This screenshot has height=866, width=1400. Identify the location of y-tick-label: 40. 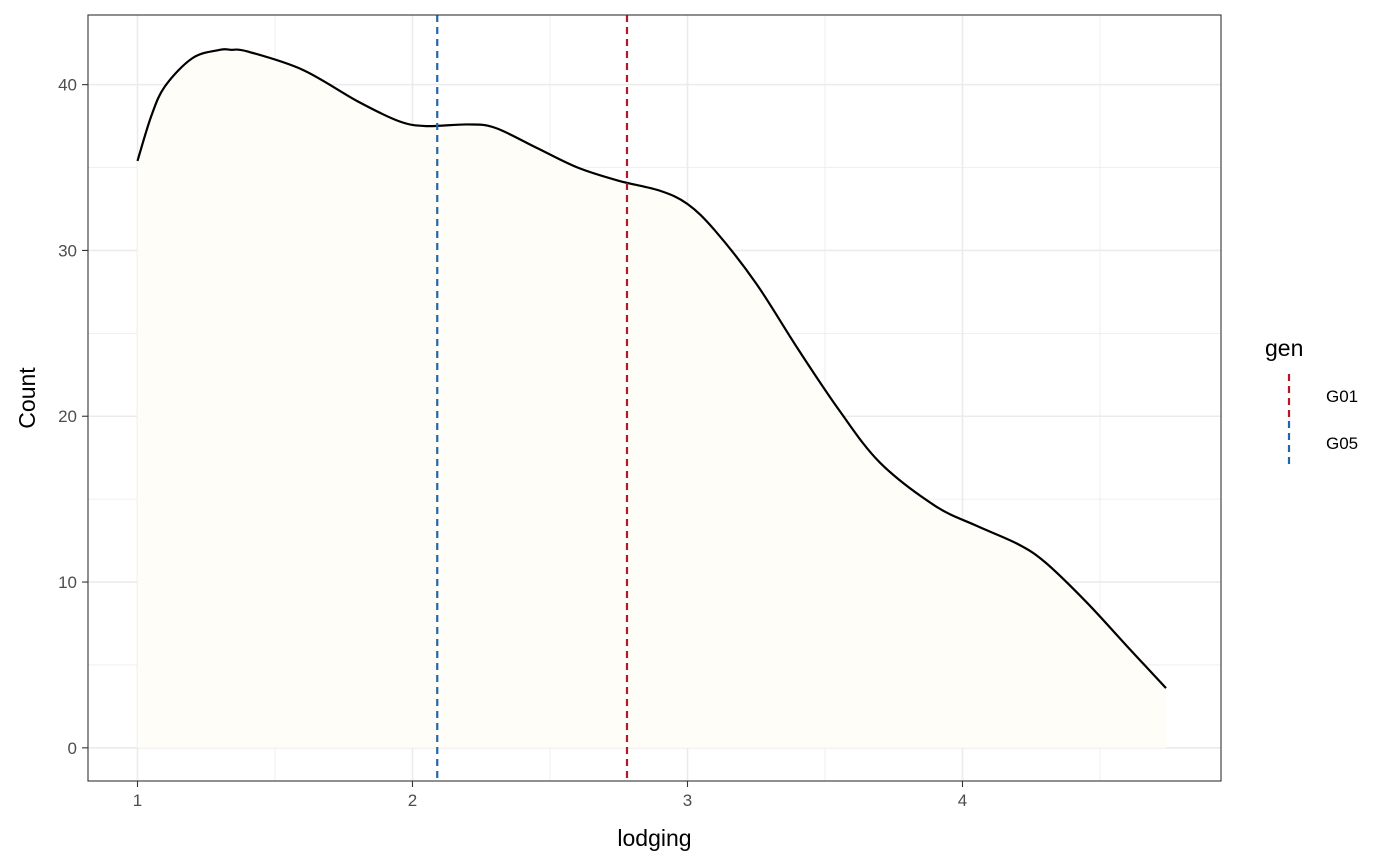
(67, 85).